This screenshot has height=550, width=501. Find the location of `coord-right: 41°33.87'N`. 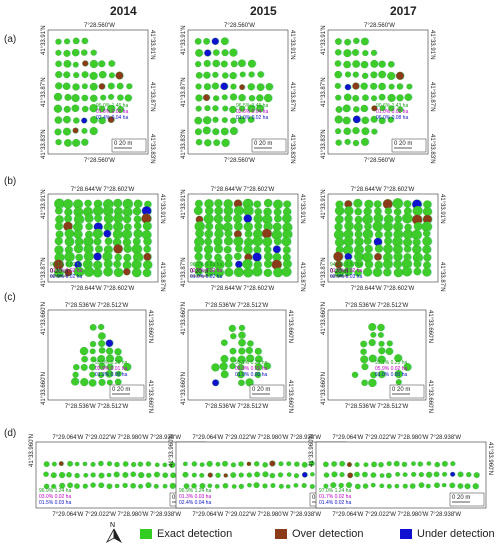

coord-right: 41°33.87'N is located at coordinates (442, 277).